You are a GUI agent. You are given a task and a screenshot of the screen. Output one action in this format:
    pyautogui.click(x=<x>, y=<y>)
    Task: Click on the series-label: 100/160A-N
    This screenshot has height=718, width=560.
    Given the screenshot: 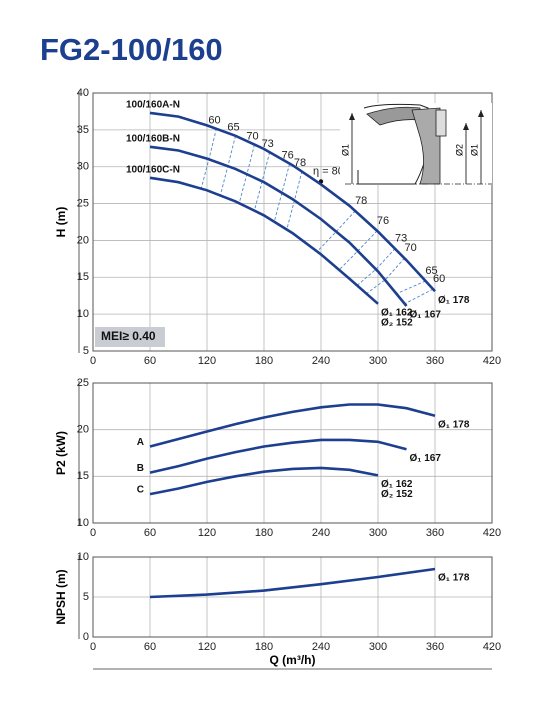 What is the action you would take?
    pyautogui.click(x=153, y=105)
    